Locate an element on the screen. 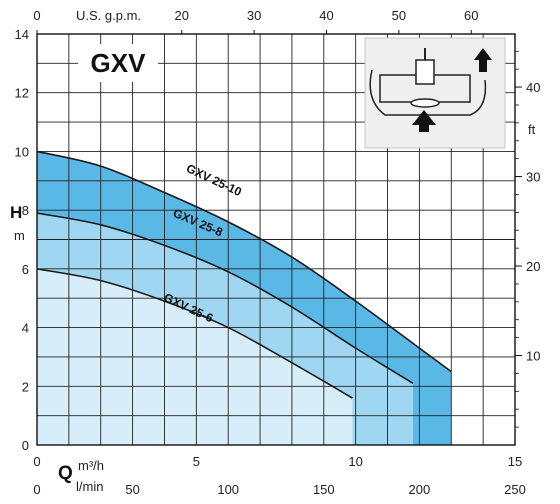 Image resolution: width=560 pixels, height=504 pixels. ft-tick-label: 20 is located at coordinates (533, 266).